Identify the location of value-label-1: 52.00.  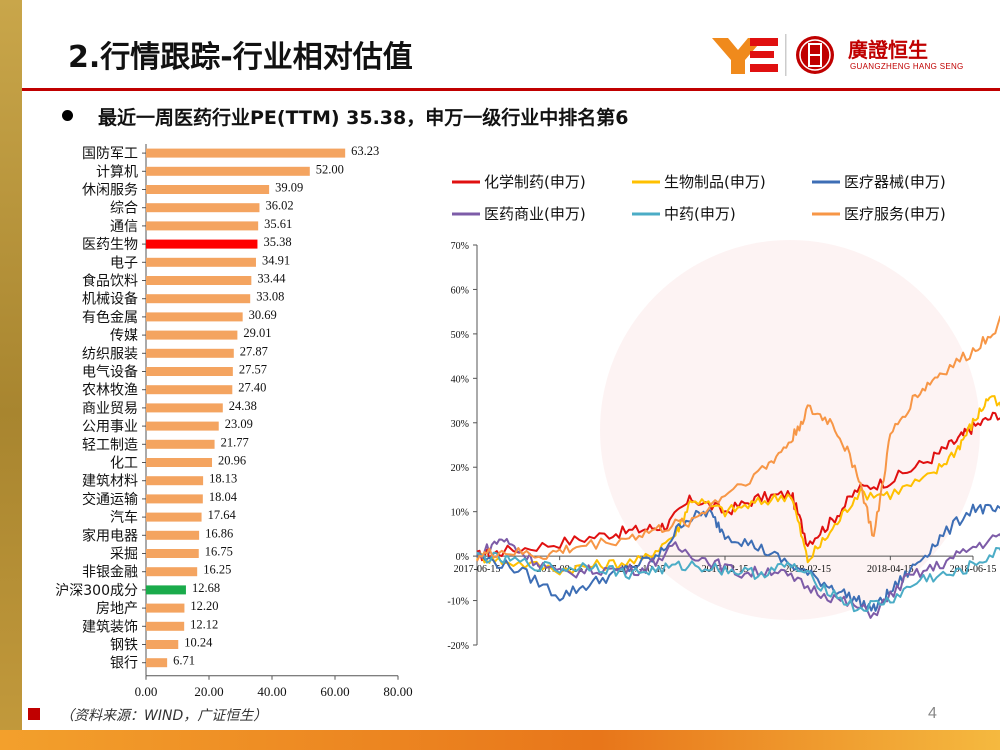
(330, 169).